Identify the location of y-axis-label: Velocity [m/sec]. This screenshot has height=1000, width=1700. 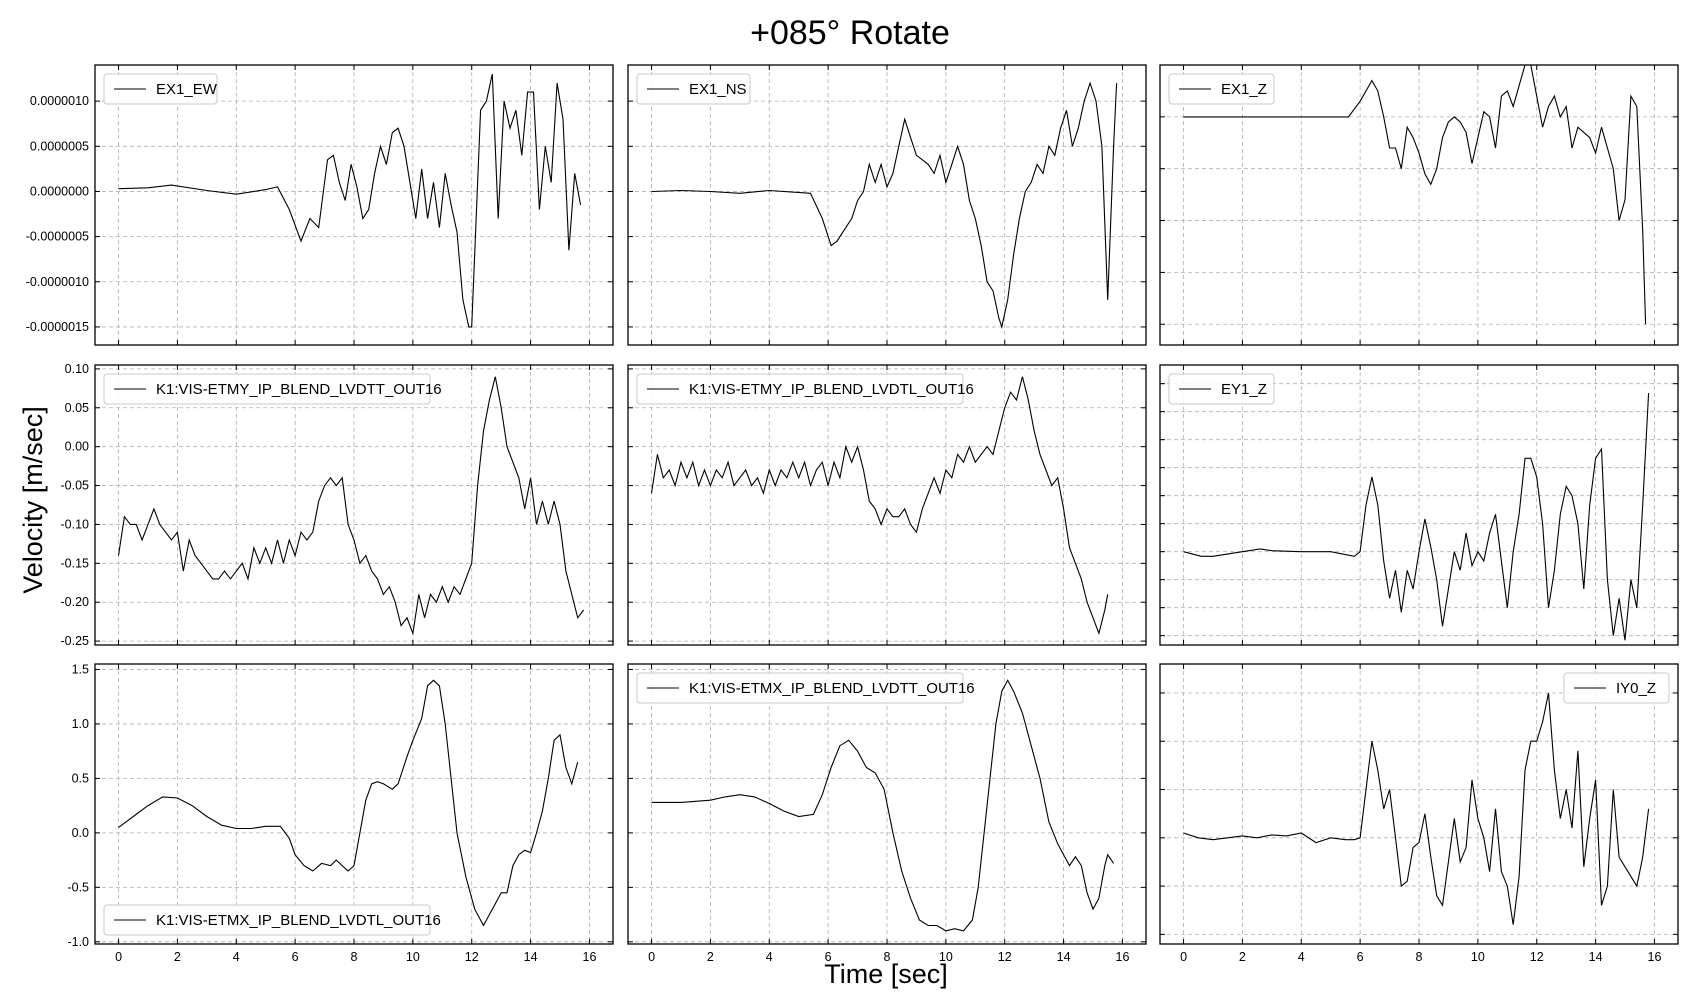
(33, 500).